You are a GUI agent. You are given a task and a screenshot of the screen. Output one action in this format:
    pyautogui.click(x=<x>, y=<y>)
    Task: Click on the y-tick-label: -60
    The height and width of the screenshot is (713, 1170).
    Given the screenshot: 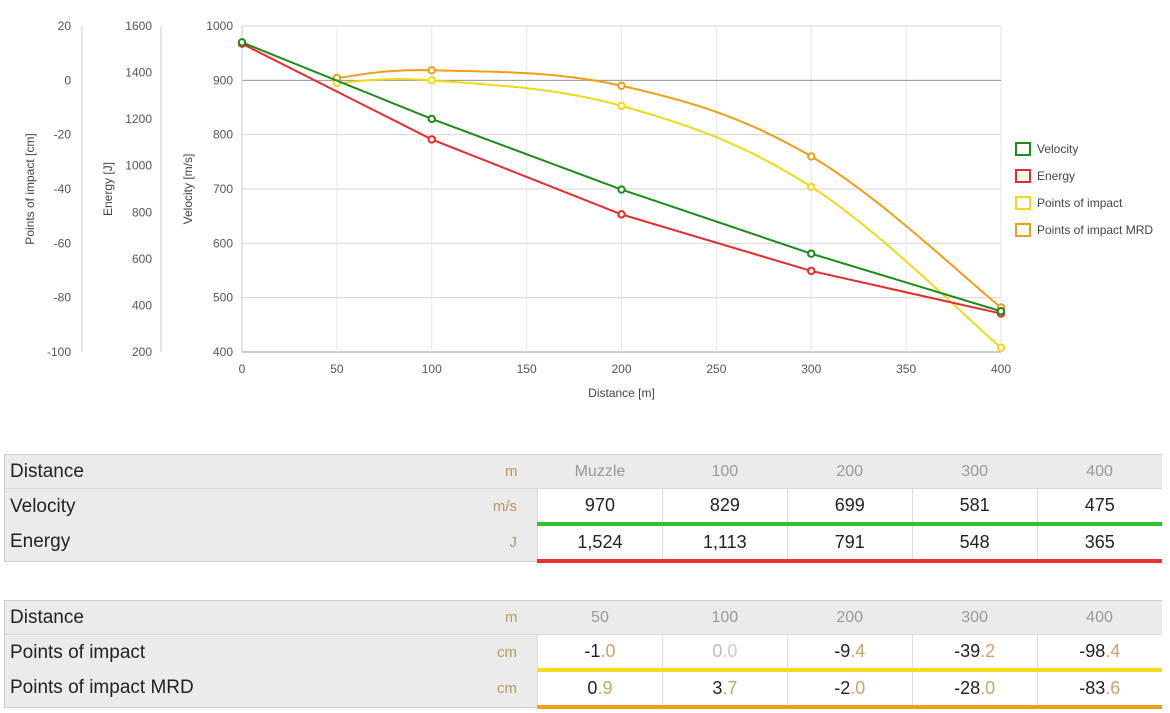 What is the action you would take?
    pyautogui.click(x=63, y=243)
    